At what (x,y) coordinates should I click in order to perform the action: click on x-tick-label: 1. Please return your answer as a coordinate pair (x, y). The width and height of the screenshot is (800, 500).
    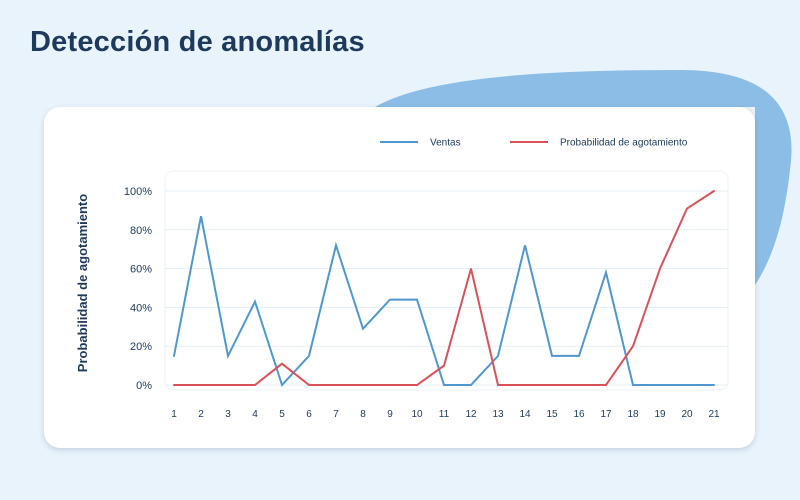
    Looking at the image, I should click on (174, 414).